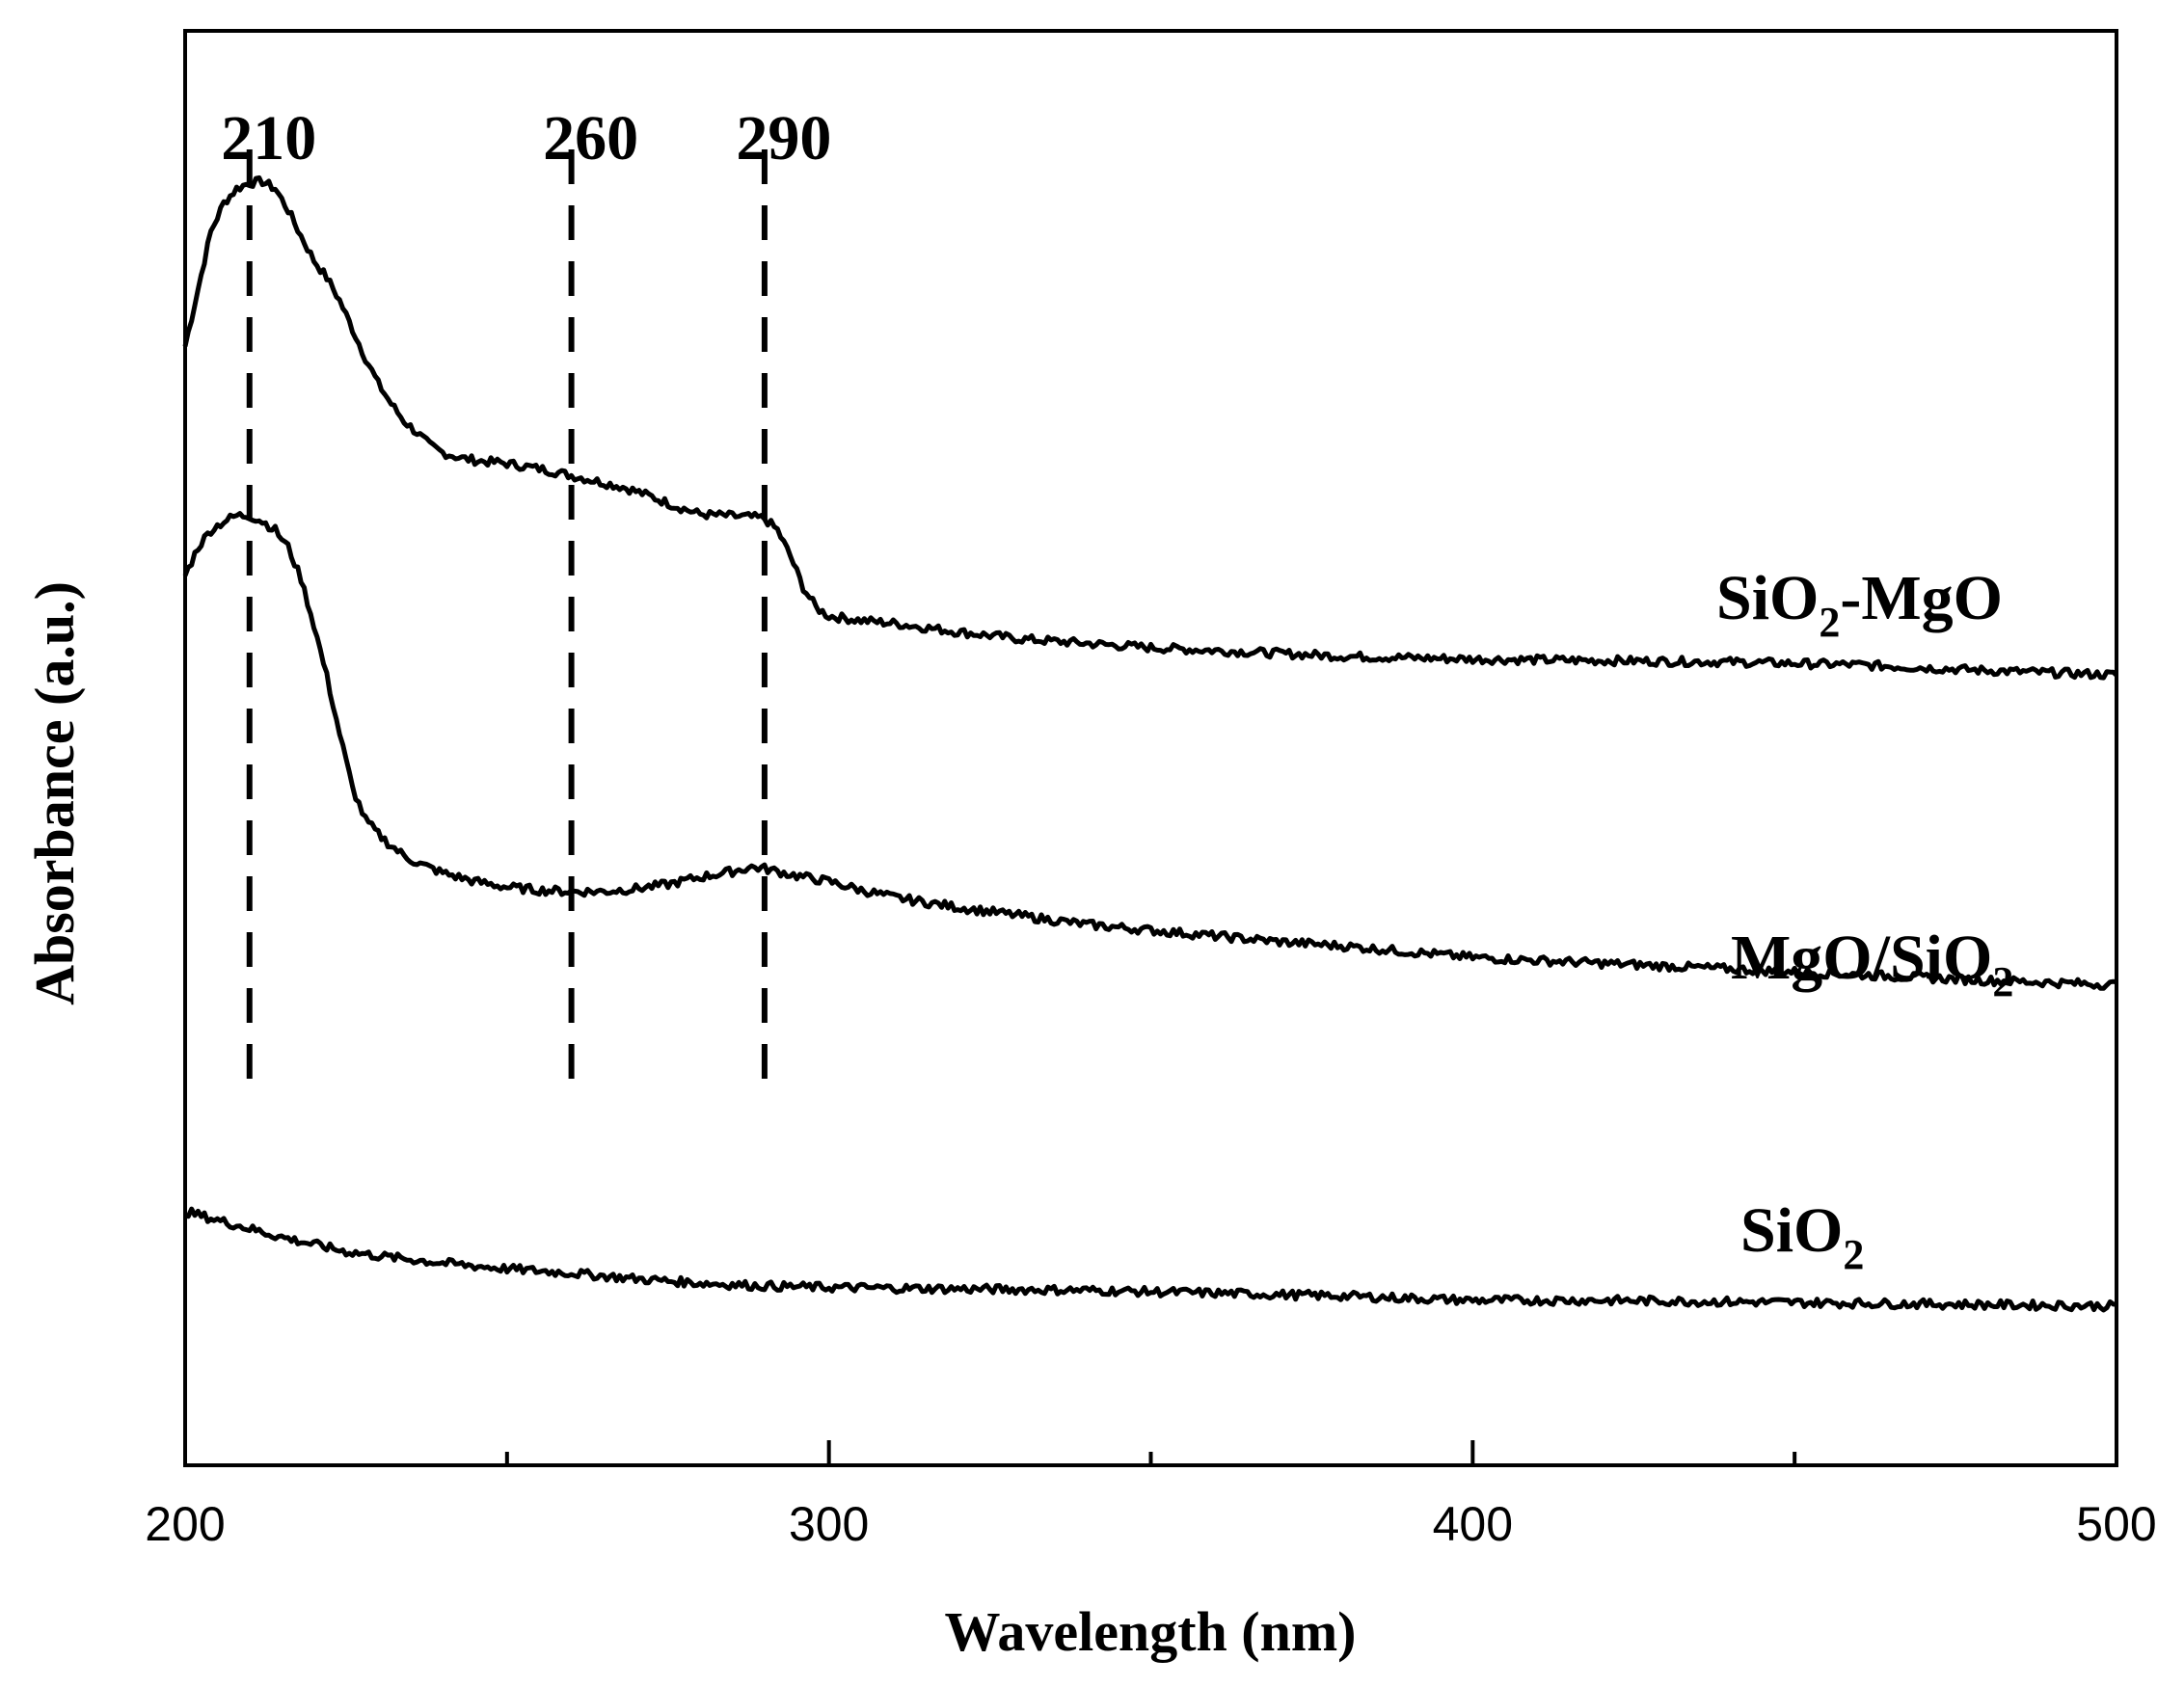 The height and width of the screenshot is (1687, 2184). What do you see at coordinates (1473, 1524) in the screenshot?
I see `x-tick-label: 400` at bounding box center [1473, 1524].